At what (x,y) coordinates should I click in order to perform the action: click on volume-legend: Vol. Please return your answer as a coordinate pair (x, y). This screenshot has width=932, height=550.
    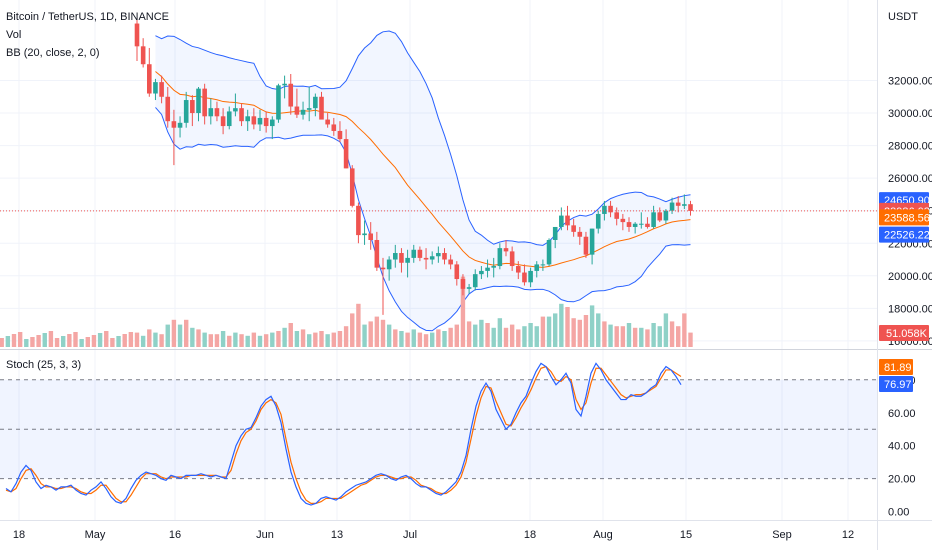
    Looking at the image, I should click on (13, 35).